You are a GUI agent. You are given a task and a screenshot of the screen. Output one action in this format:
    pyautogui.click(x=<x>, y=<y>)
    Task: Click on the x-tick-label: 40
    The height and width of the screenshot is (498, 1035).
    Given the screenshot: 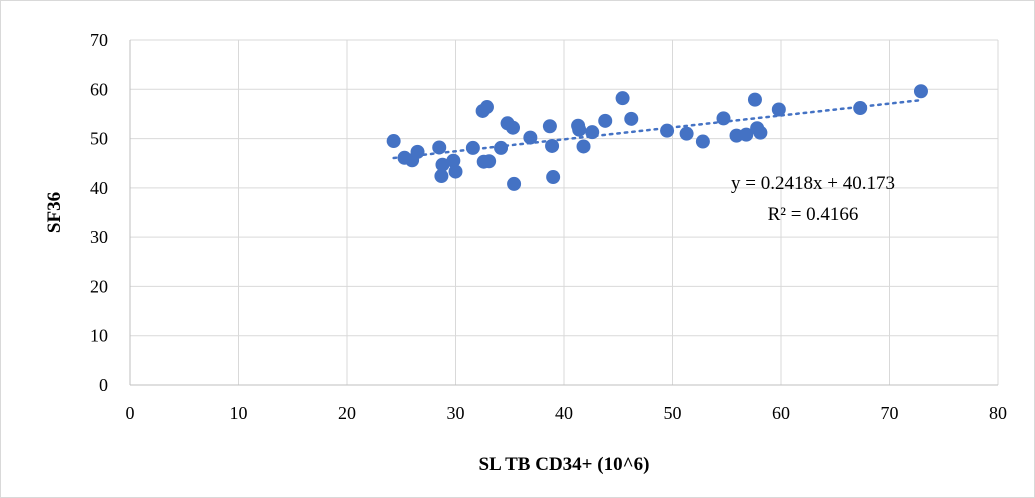 What is the action you would take?
    pyautogui.click(x=564, y=413)
    